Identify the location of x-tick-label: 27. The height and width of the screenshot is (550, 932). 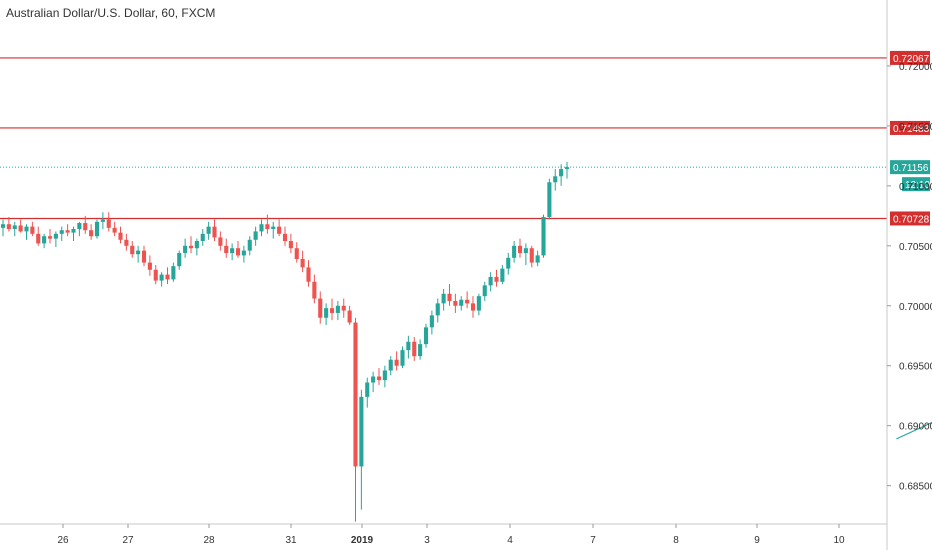
(128, 540).